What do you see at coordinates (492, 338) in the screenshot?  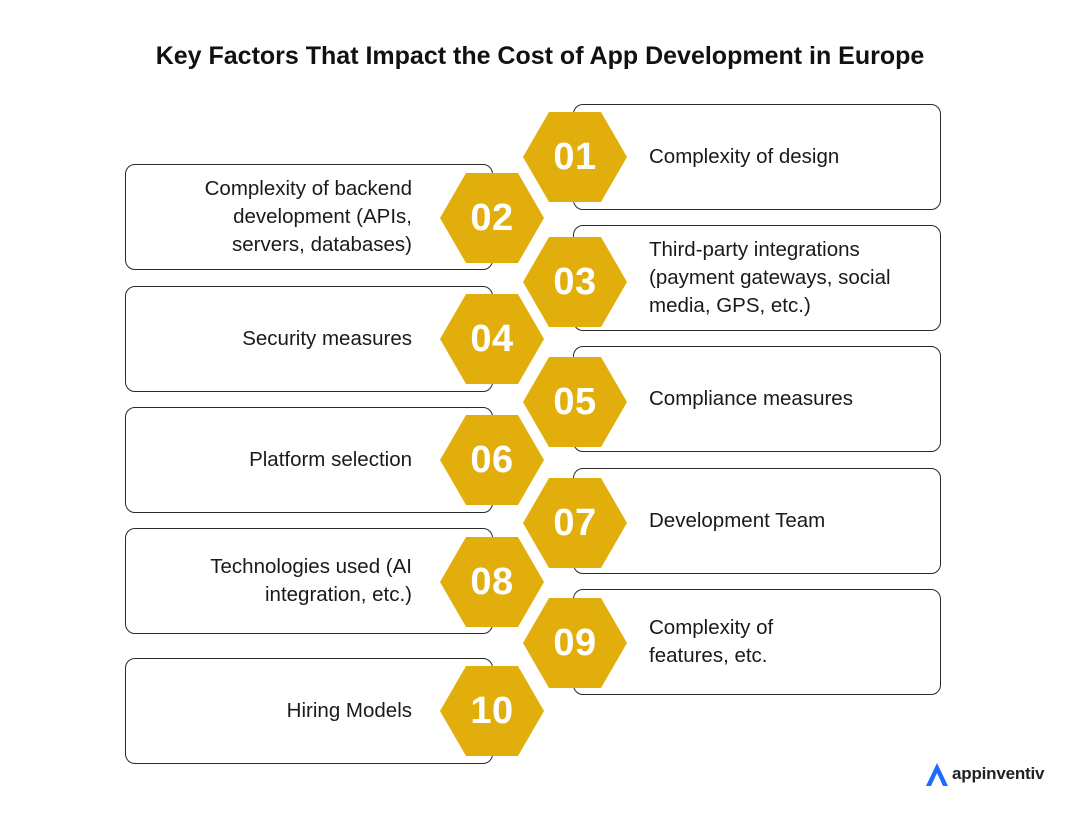 I see `badge-number: 04` at bounding box center [492, 338].